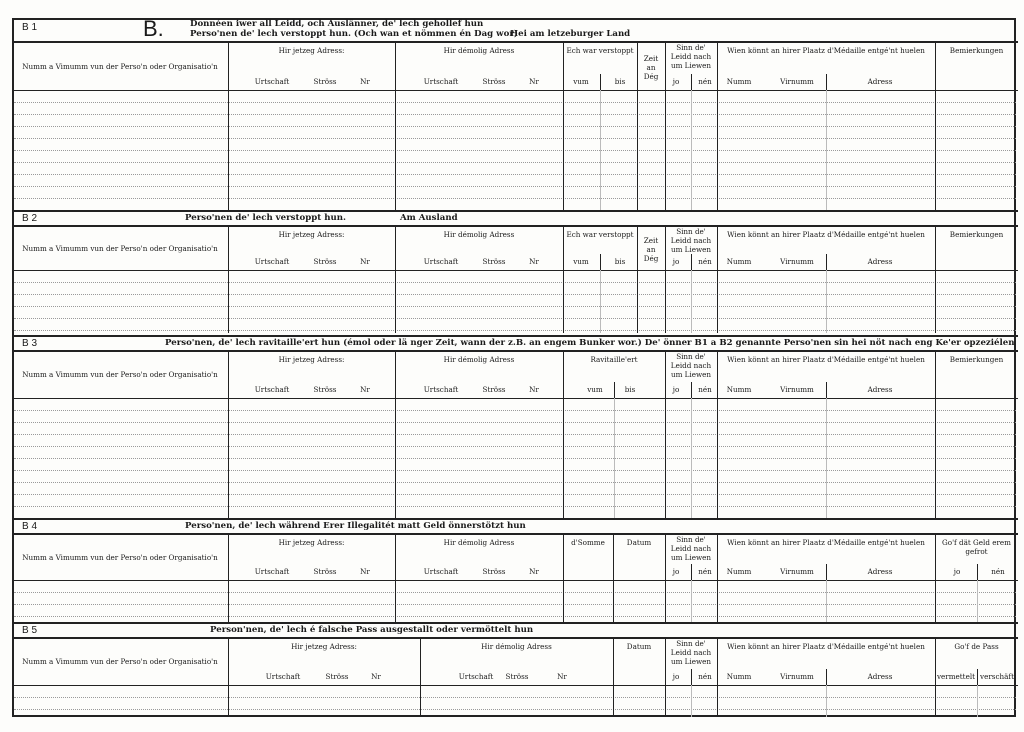  I want to click on section-label: B 5, so click(30, 630).